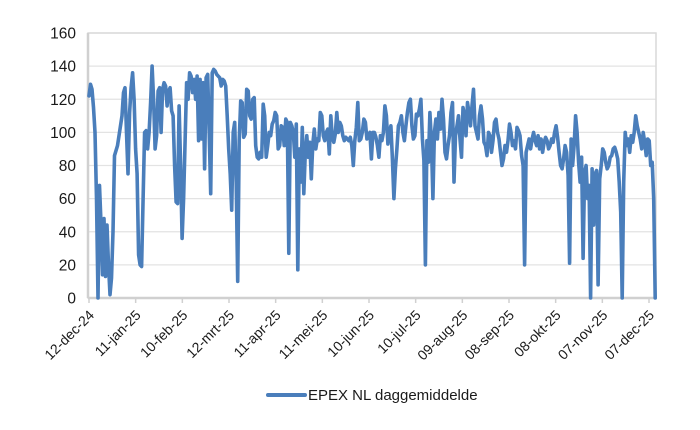 The image size is (700, 430). I want to click on y-tick-label: 20, so click(68, 265).